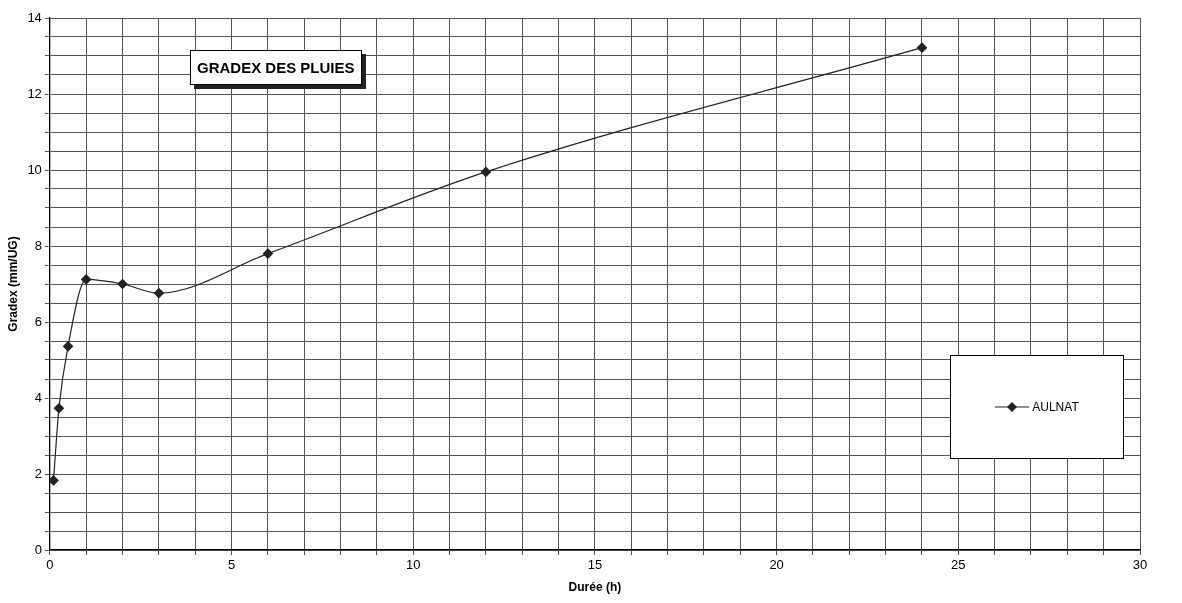 The width and height of the screenshot is (1182, 603). I want to click on x-tick-label: 5, so click(231, 565).